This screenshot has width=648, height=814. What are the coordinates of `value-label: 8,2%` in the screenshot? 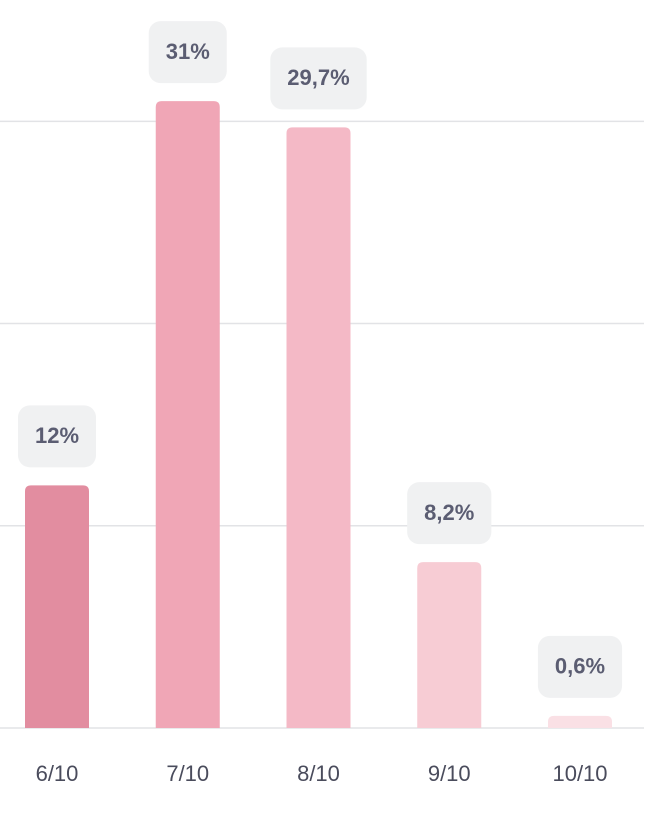 It's located at (449, 513).